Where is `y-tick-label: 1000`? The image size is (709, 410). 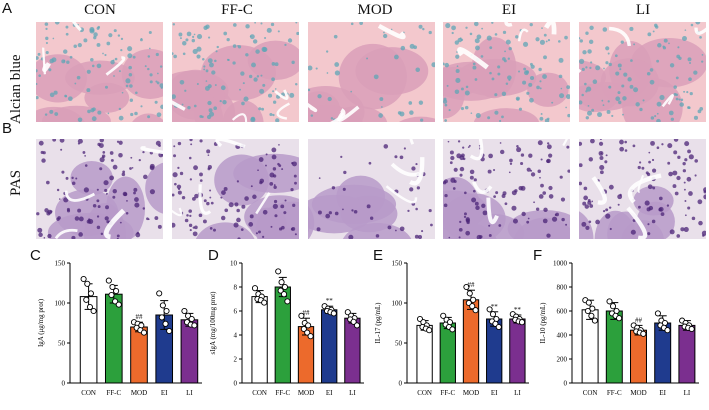
y-tick-label: 1000 is located at coordinates (560, 264).